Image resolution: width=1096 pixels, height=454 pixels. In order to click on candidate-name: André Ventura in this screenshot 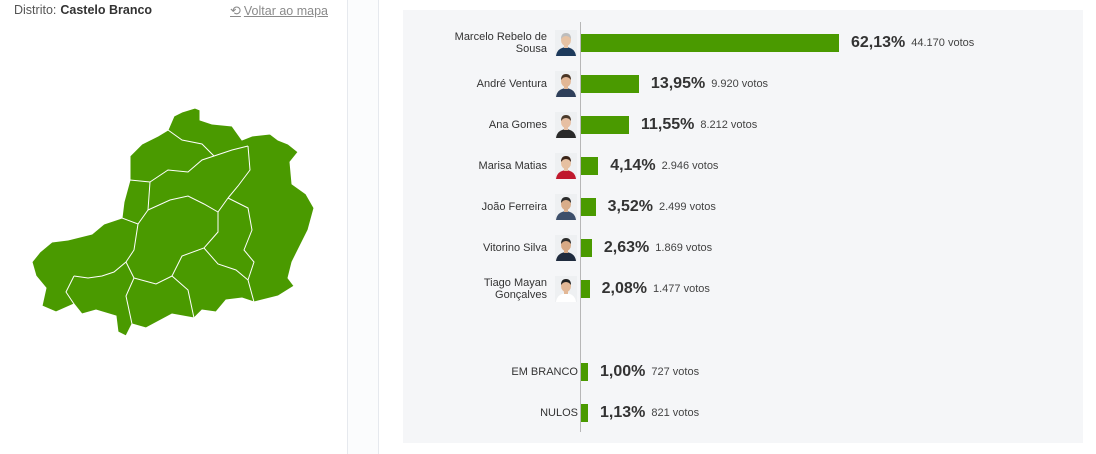, I will do `click(477, 84)`.